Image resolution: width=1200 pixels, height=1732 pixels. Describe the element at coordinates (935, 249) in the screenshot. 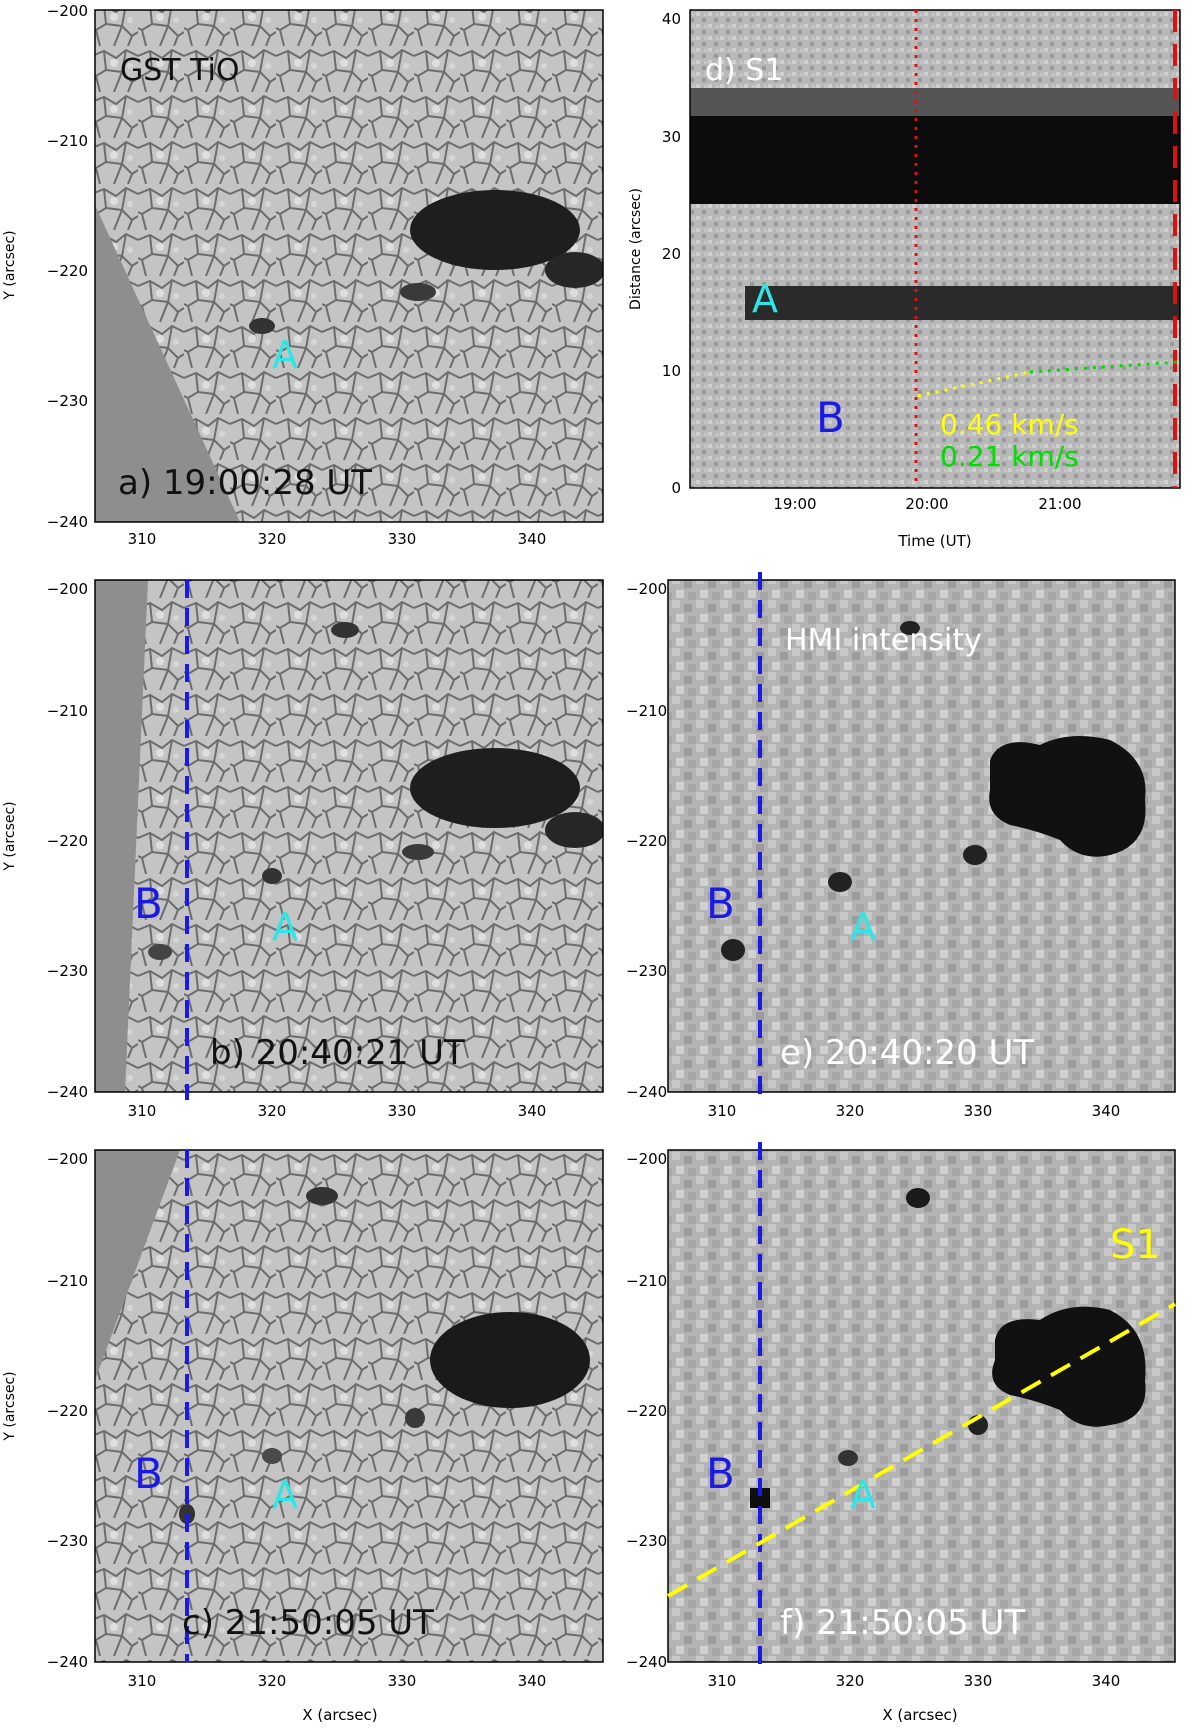

I see `panel-d-frame` at that location.